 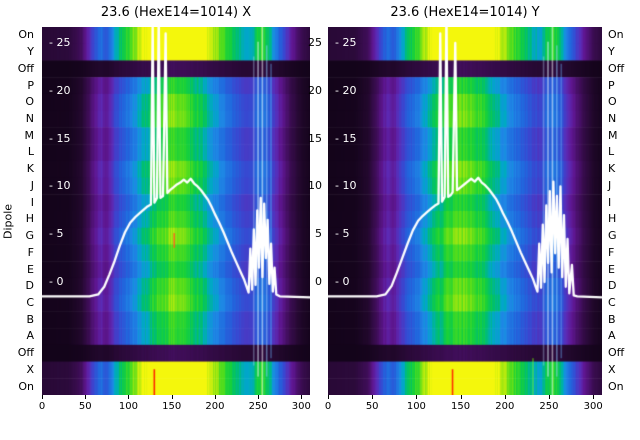 I want to click on x-ticks-y: 0 50 100 150 200 250 300, so click(x=463, y=409).